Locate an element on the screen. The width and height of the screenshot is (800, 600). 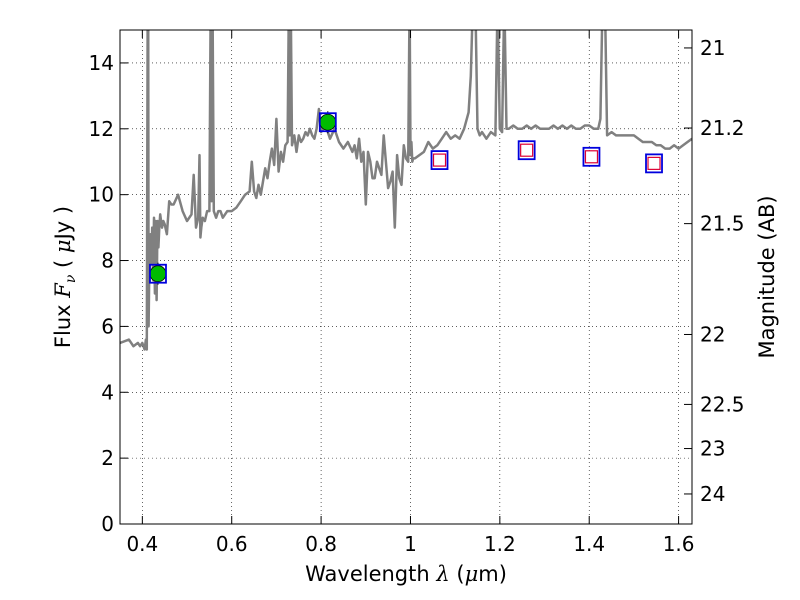
y2-tick-labels: 21 21.2 21.5 22 22.5 23 24 is located at coordinates (722, 271).